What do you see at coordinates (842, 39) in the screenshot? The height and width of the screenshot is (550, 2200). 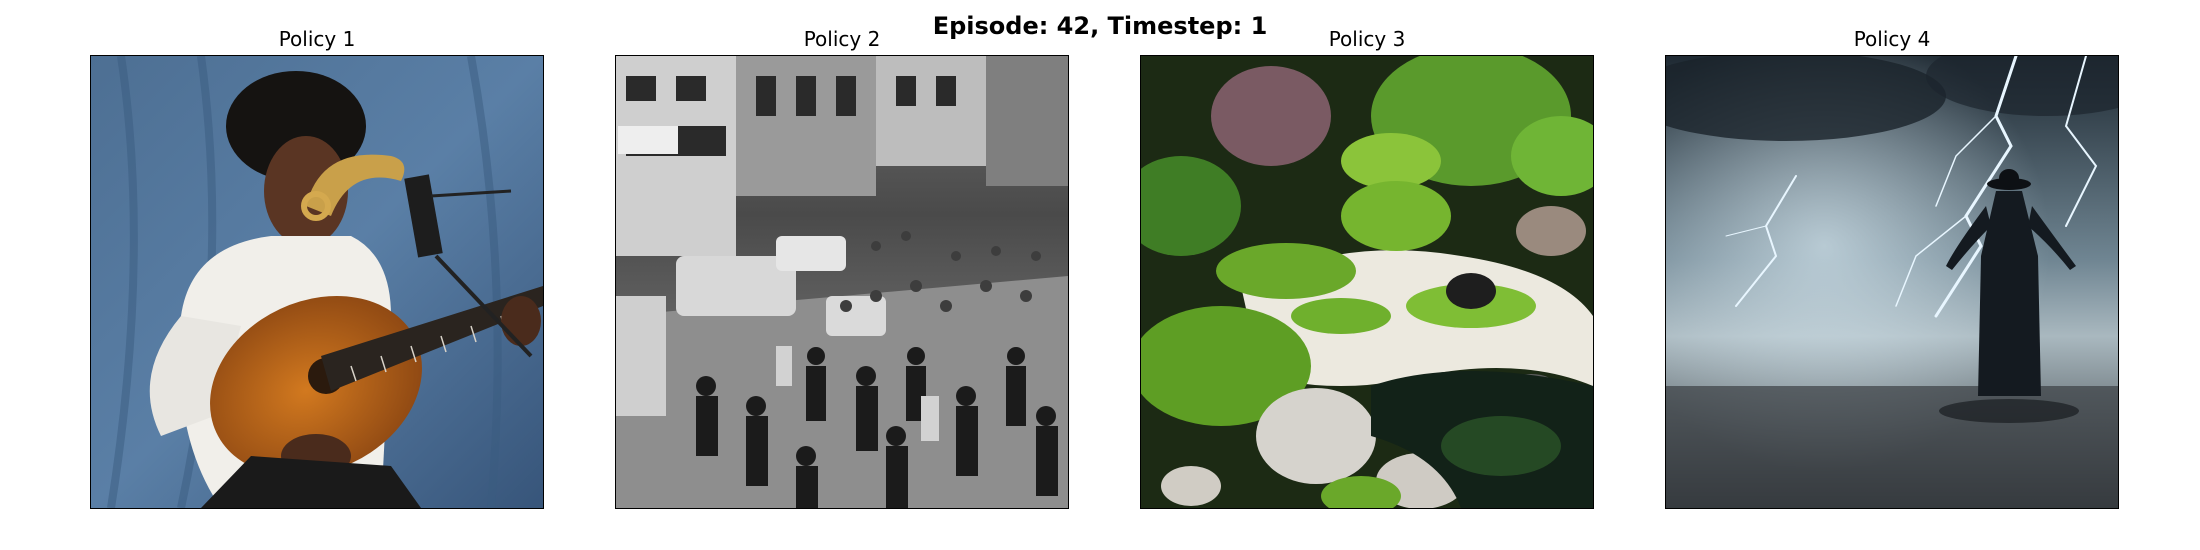 I see `panel-title-policy-2: Policy 2` at bounding box center [842, 39].